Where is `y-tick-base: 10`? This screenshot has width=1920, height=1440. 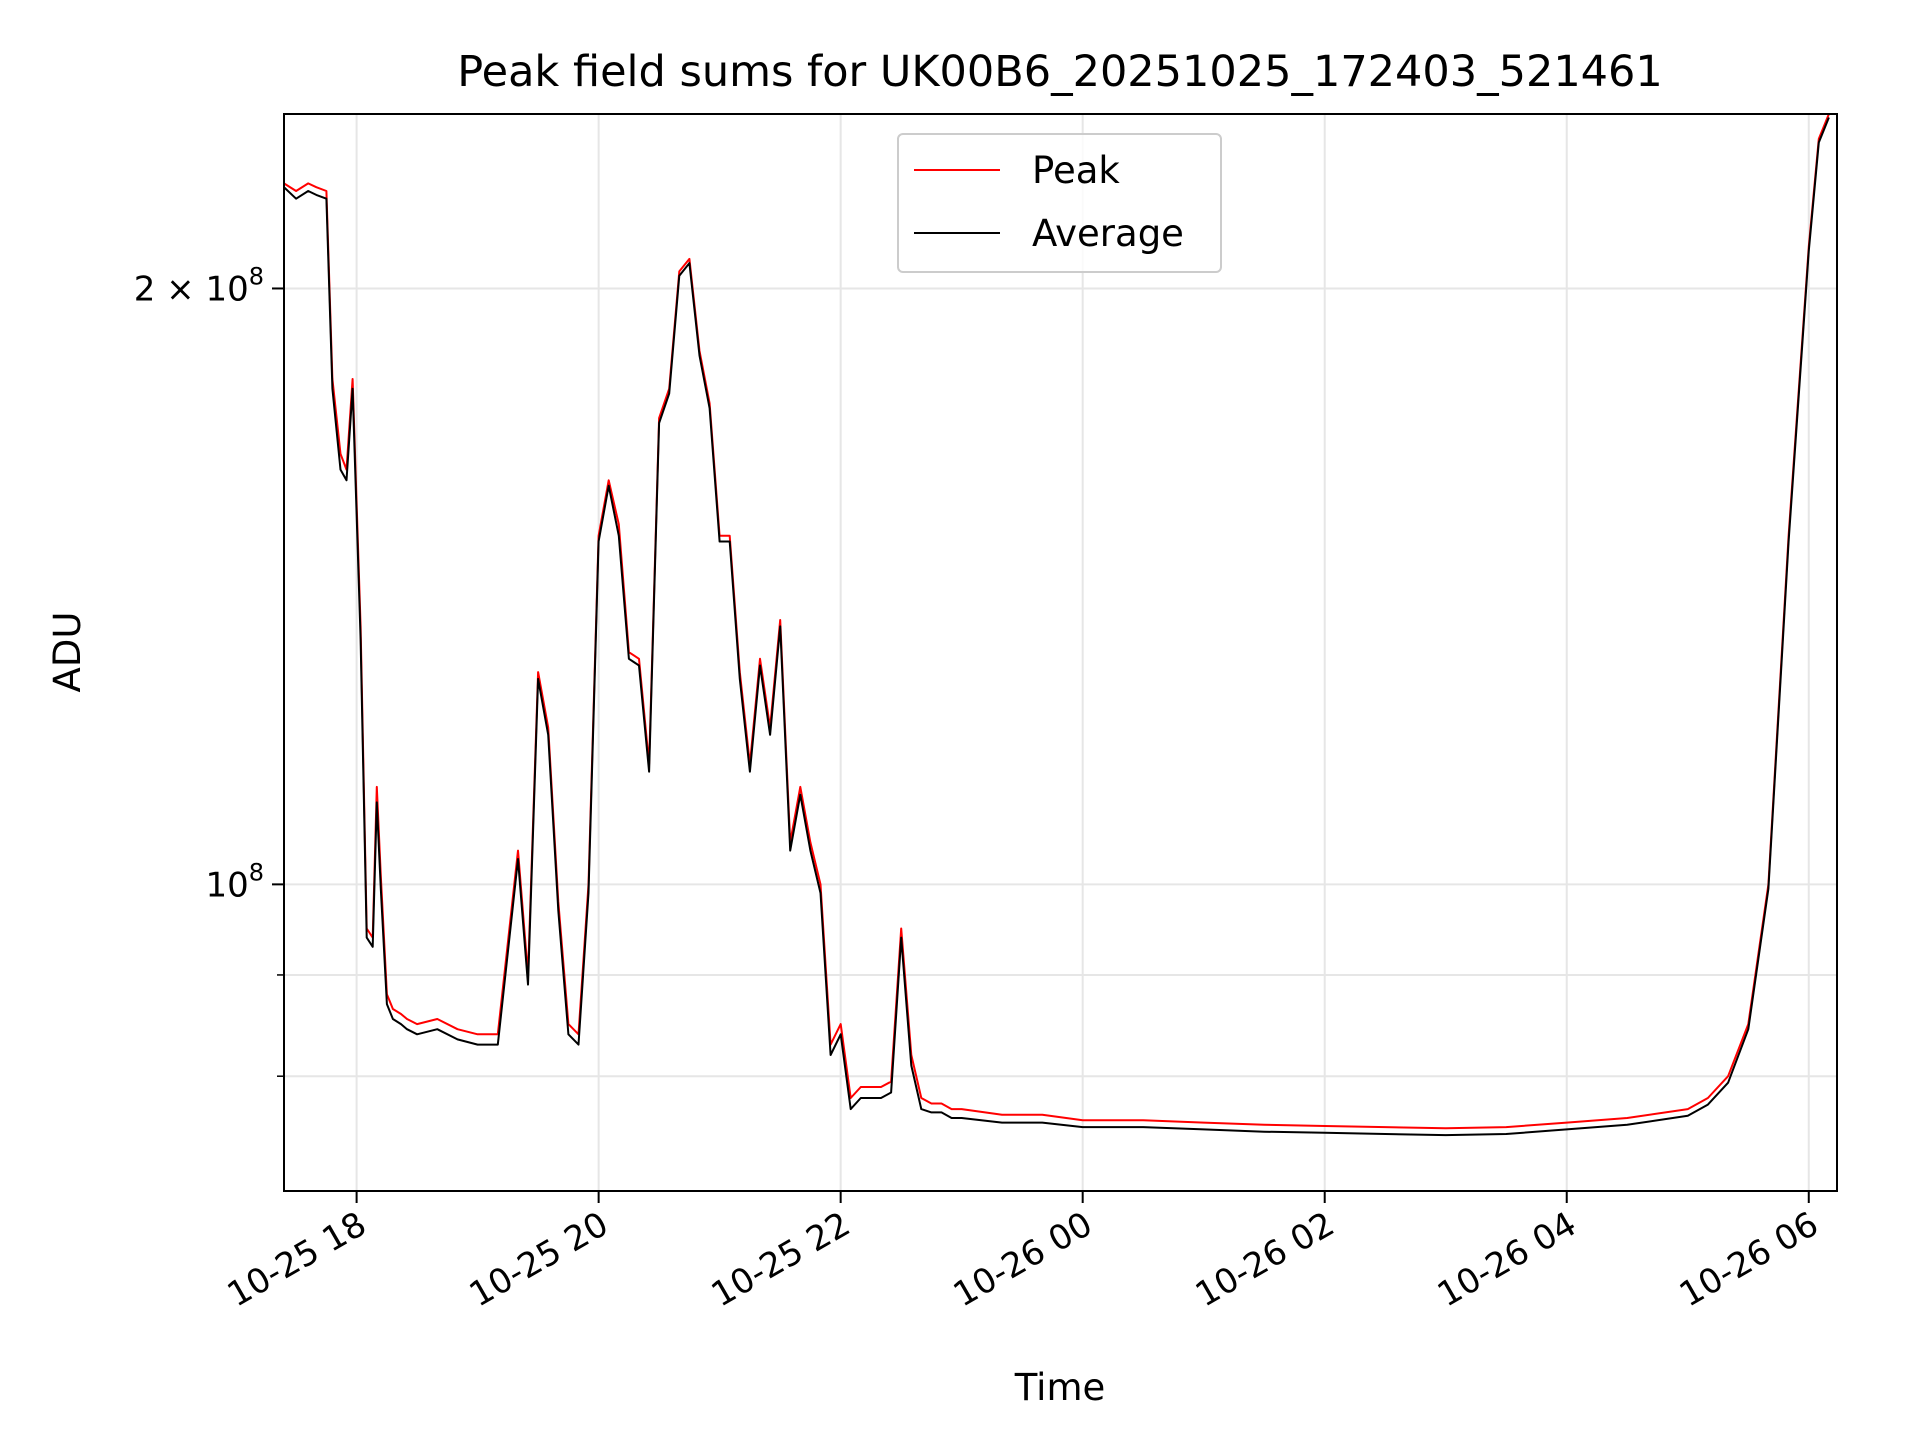
y-tick-base: 10 is located at coordinates (226, 885).